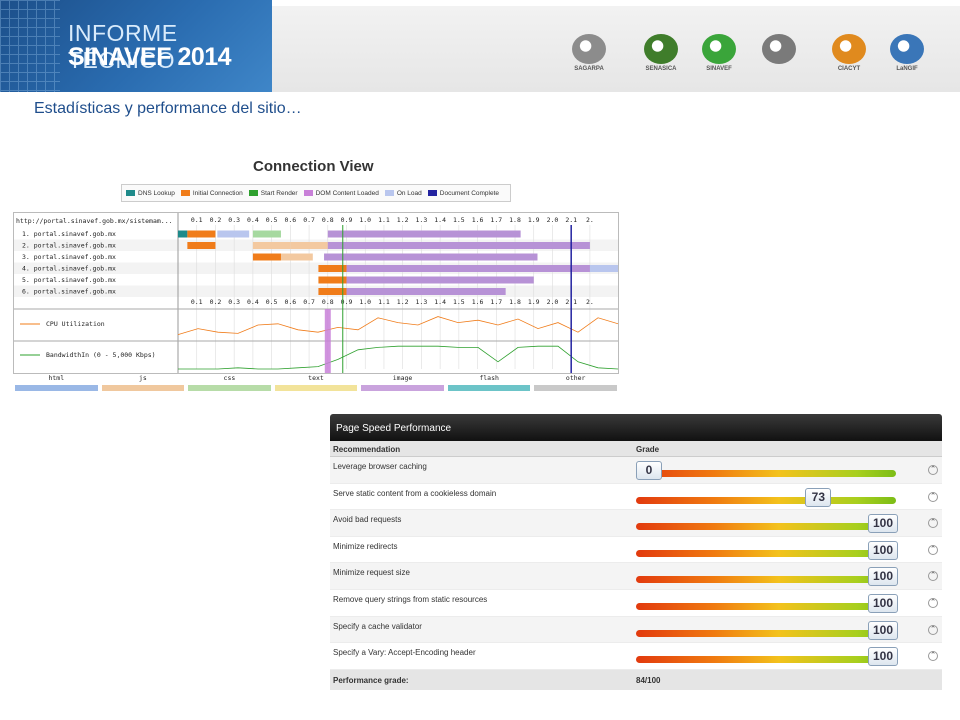 This screenshot has width=960, height=720. I want to click on langif-logo: LaNGIF, so click(907, 53).